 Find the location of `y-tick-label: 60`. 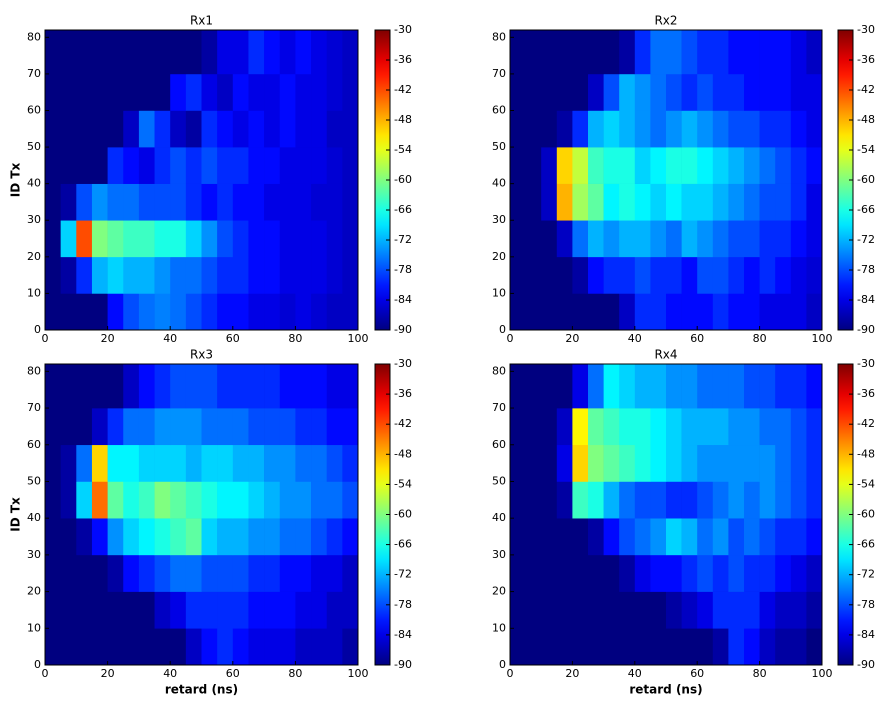

y-tick-label: 60 is located at coordinates (34, 109).